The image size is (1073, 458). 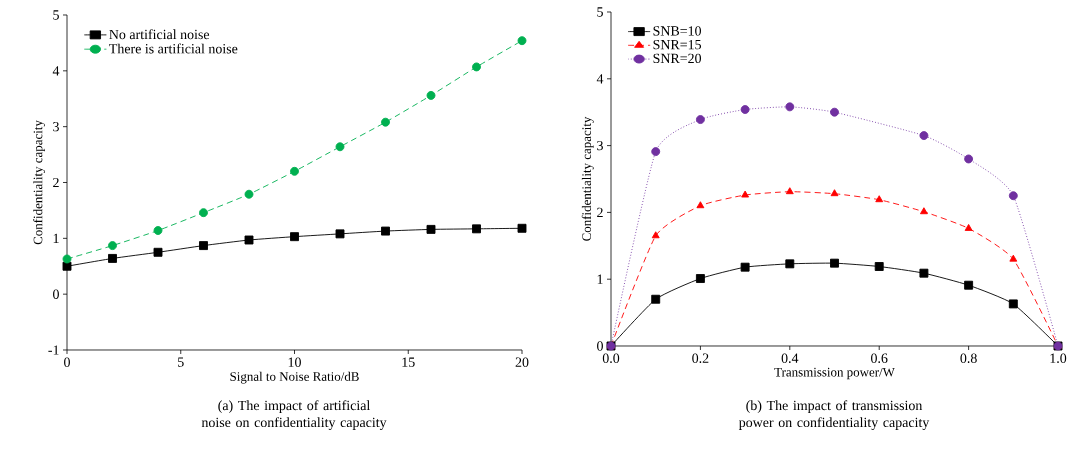 I want to click on x-tick-label: 1.0, so click(x=1058, y=358).